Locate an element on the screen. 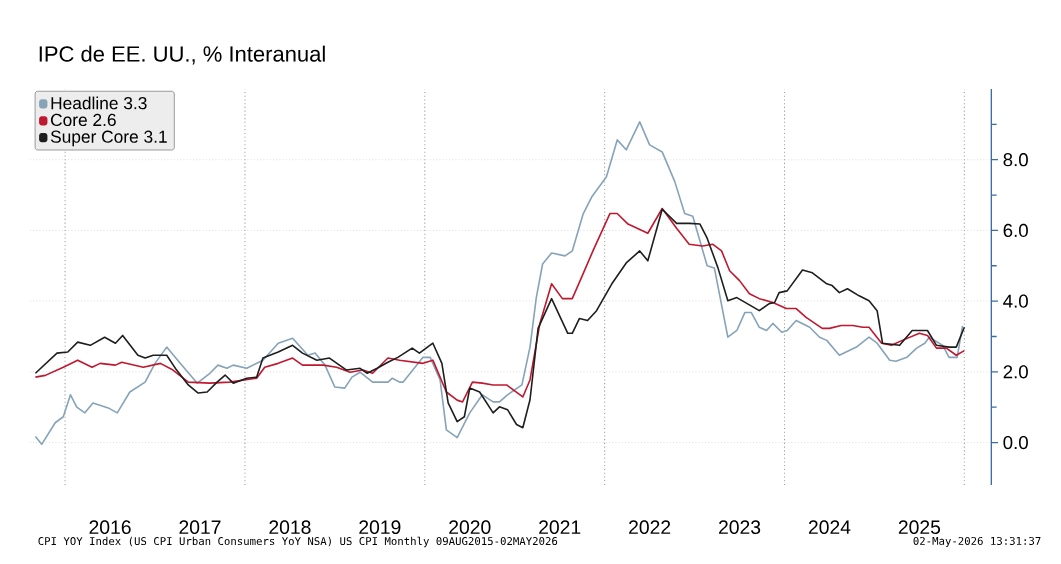 Image resolution: width=1061 pixels, height=564 pixels. y-tick-label: 4.0 is located at coordinates (1015, 301).